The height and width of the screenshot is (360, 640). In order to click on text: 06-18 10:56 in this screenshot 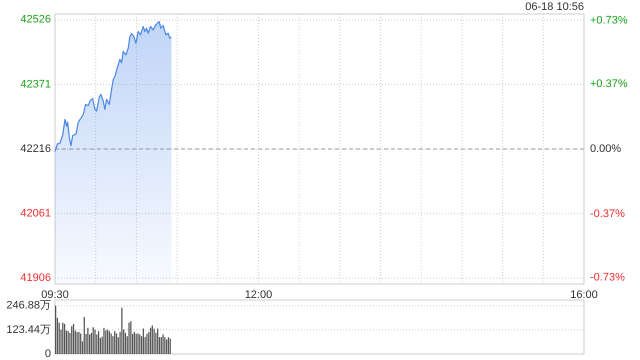, I will do `click(554, 6)`.